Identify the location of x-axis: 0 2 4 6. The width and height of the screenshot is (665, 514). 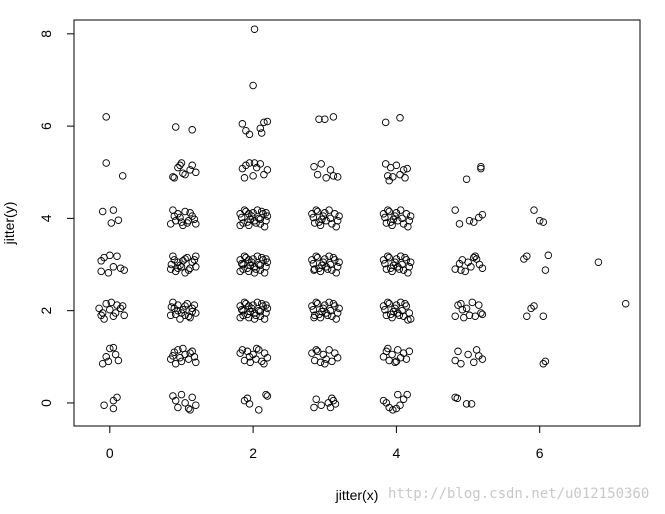
(325, 443).